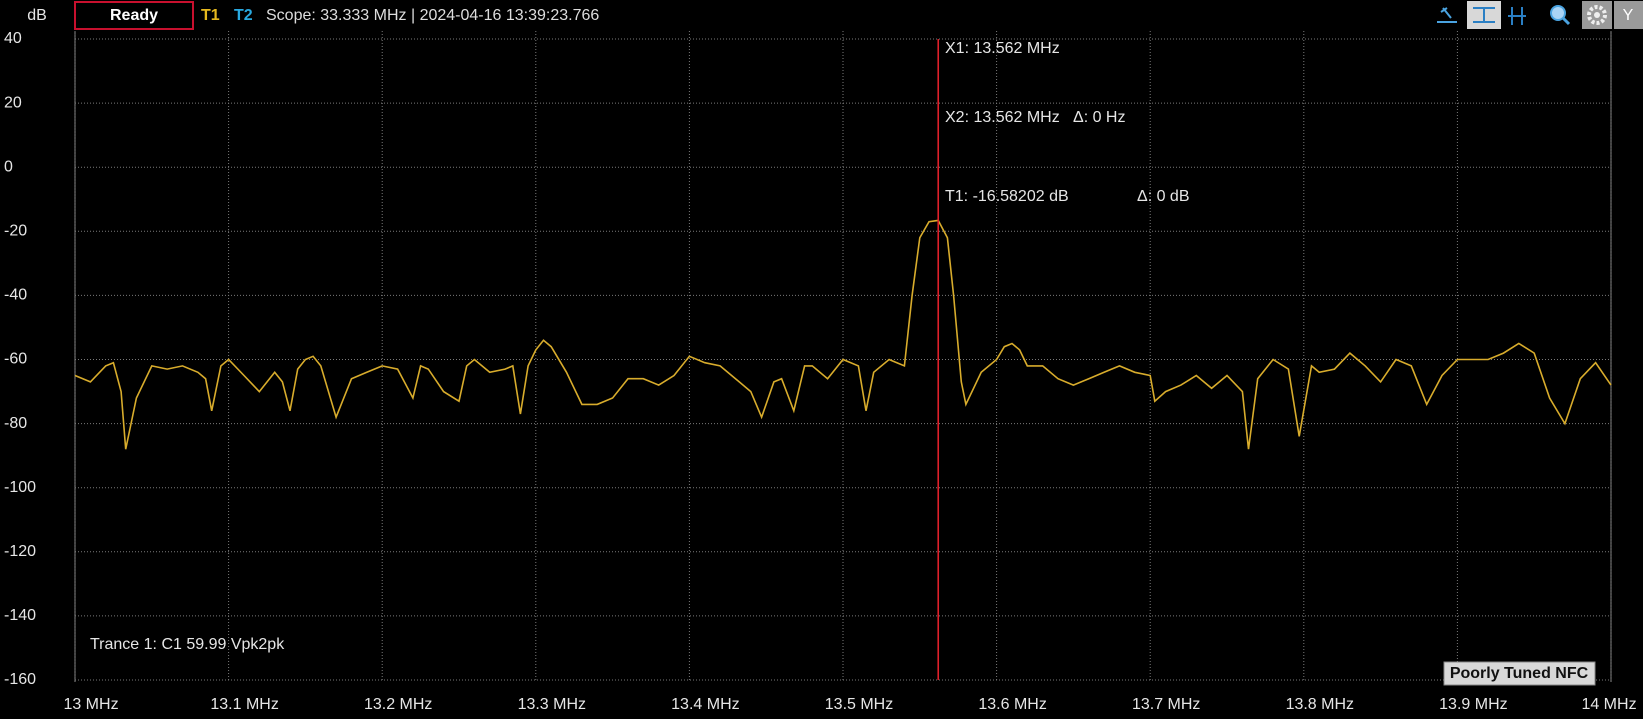 The image size is (1643, 719). I want to click on x-tick-label: 14 MHz, so click(1608, 704).